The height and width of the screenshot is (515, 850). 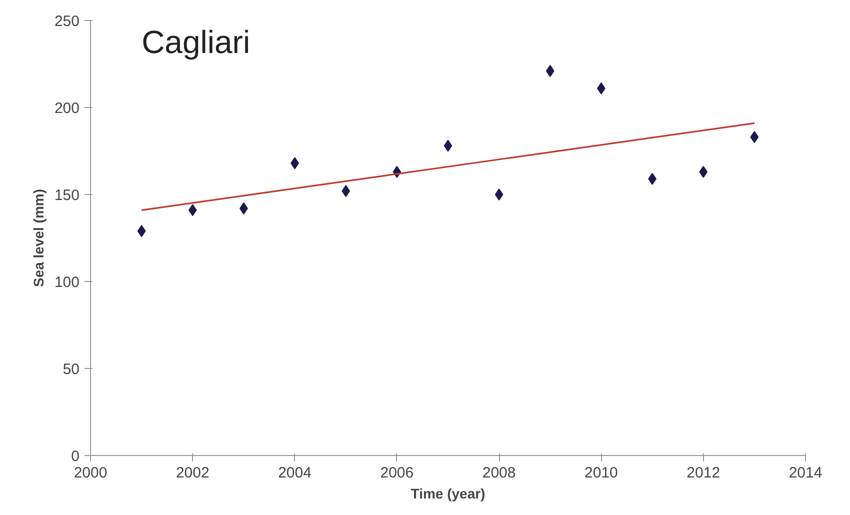 I want to click on x-tick-label: 2008, so click(x=499, y=473).